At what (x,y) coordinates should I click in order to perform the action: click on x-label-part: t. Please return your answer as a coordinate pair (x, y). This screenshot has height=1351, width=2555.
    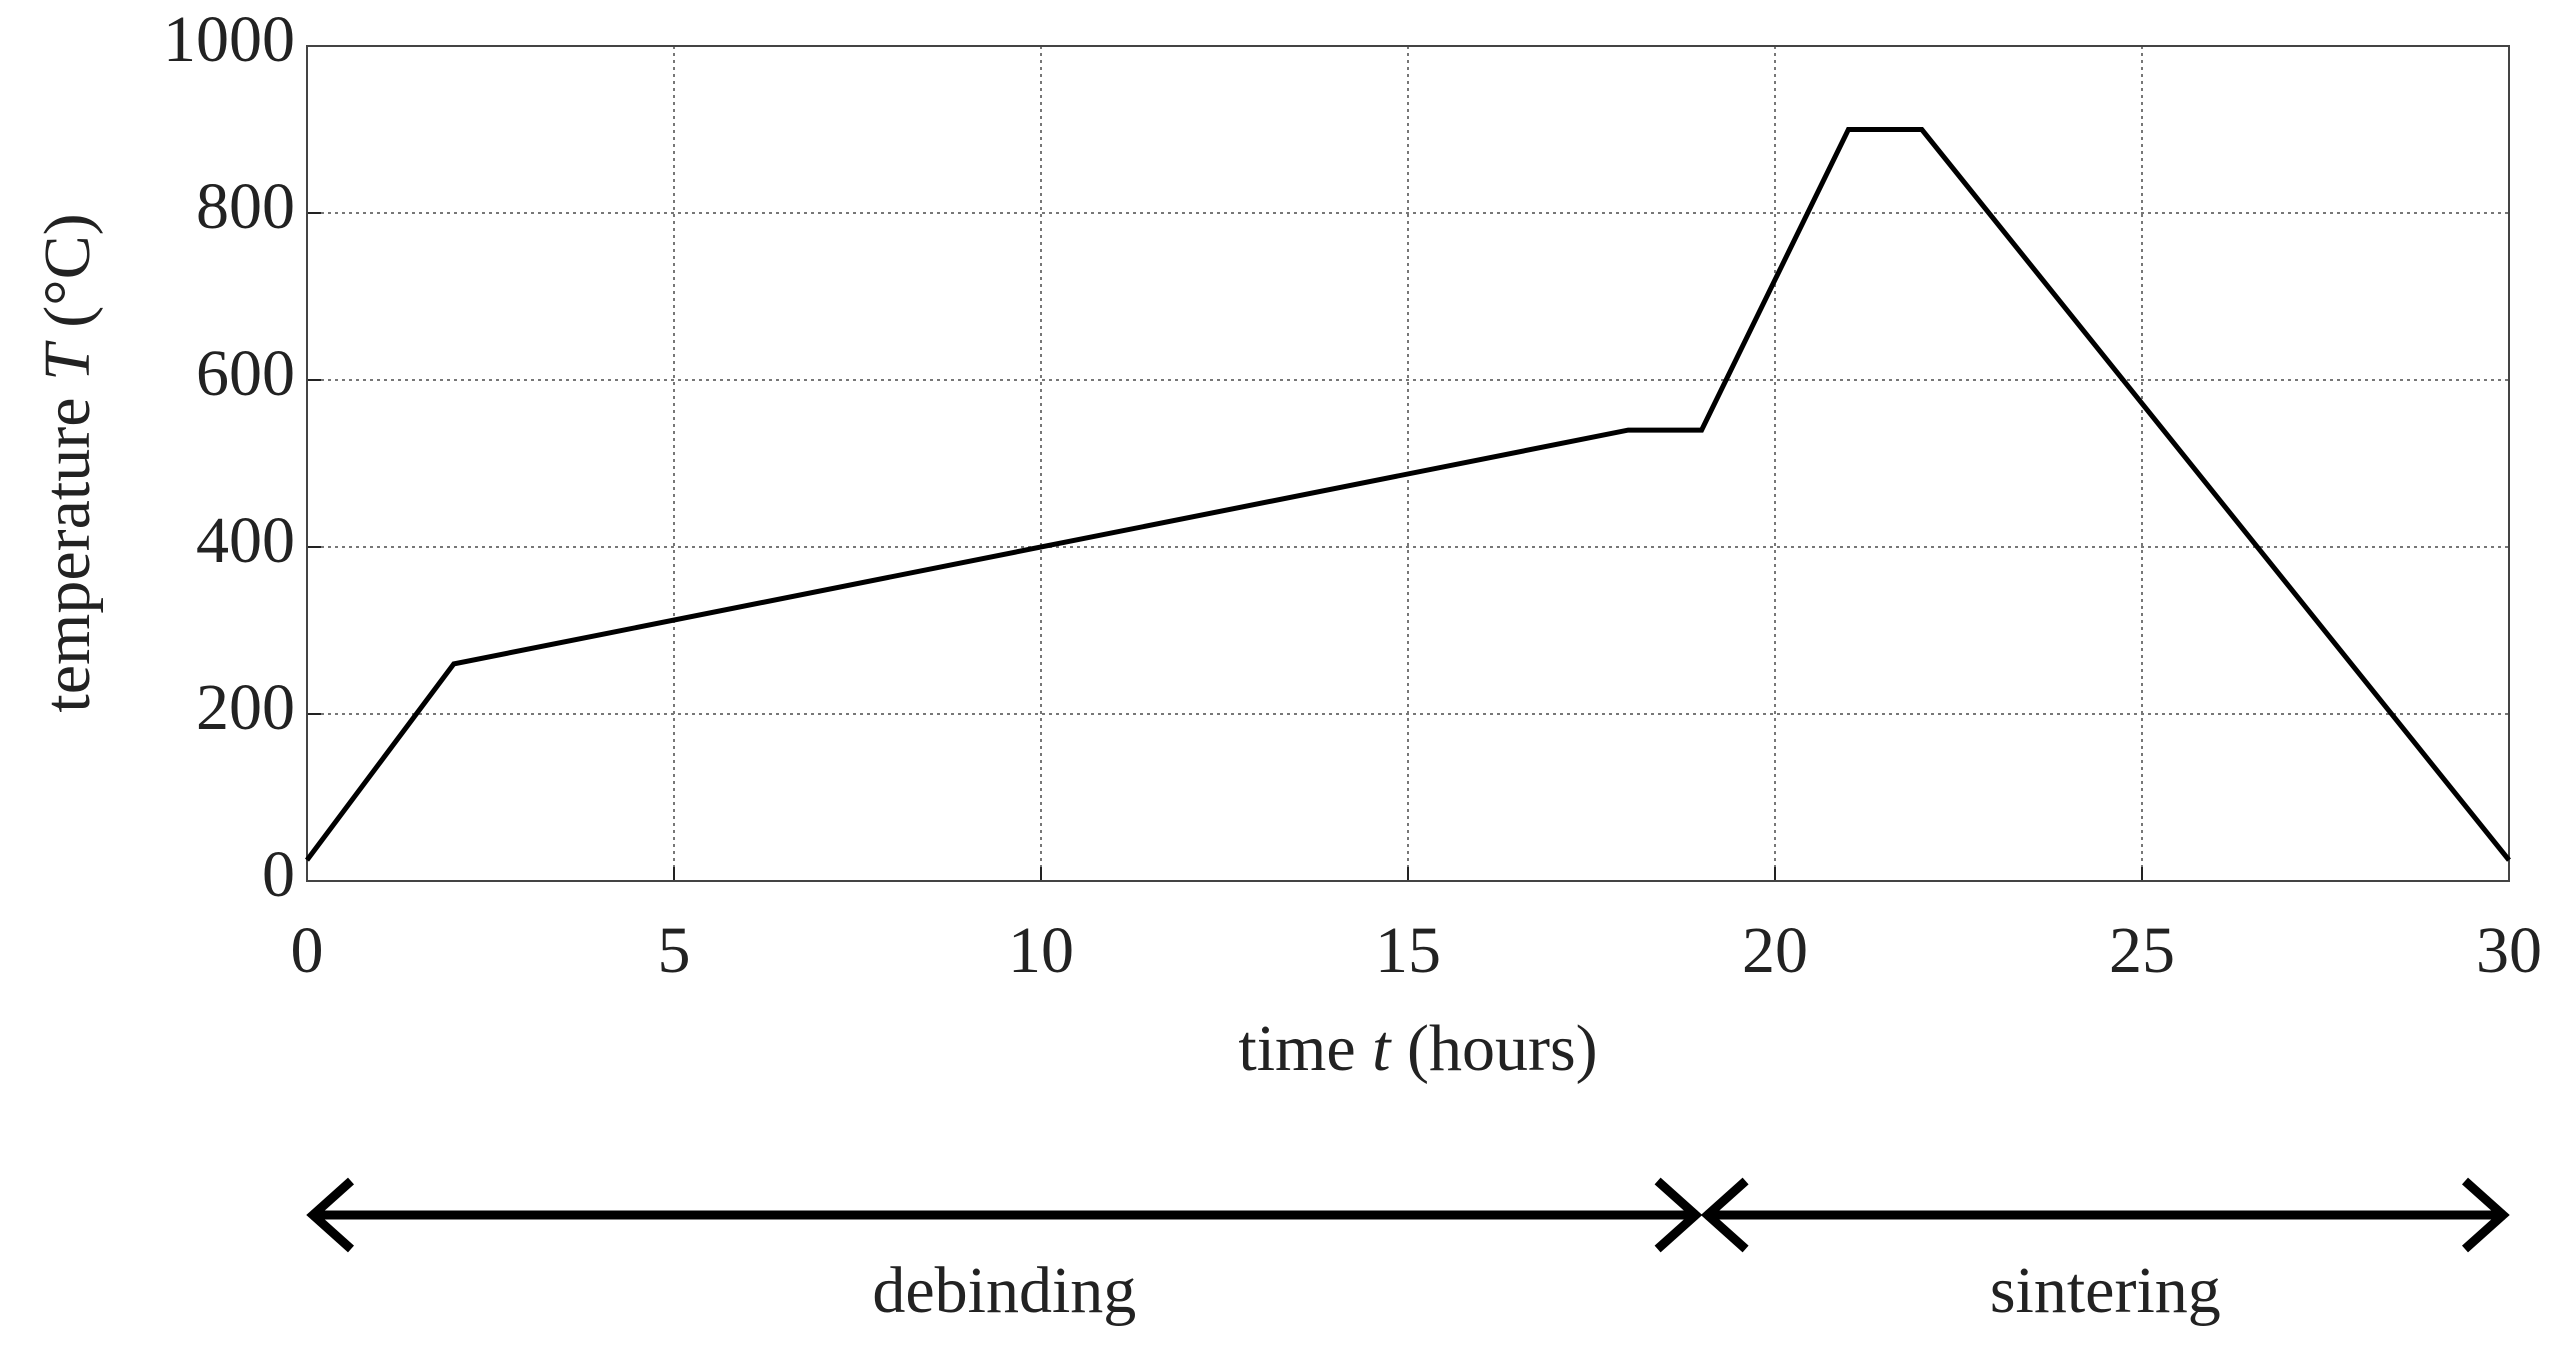
    Looking at the image, I should click on (1382, 1048).